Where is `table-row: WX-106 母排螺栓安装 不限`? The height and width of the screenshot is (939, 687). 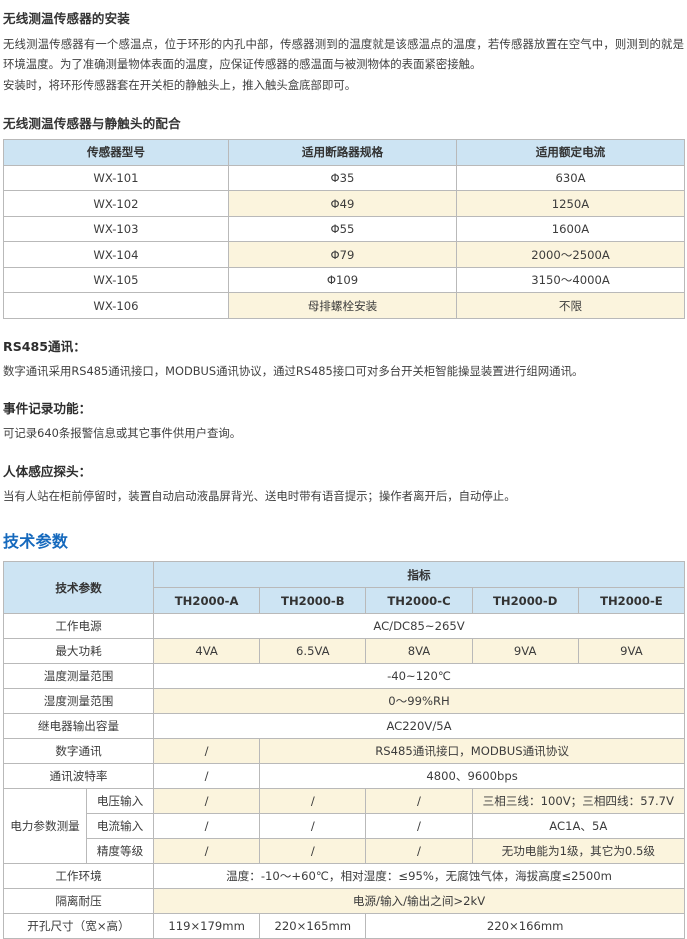
table-row: WX-106 母排螺栓安装 不限 is located at coordinates (344, 305).